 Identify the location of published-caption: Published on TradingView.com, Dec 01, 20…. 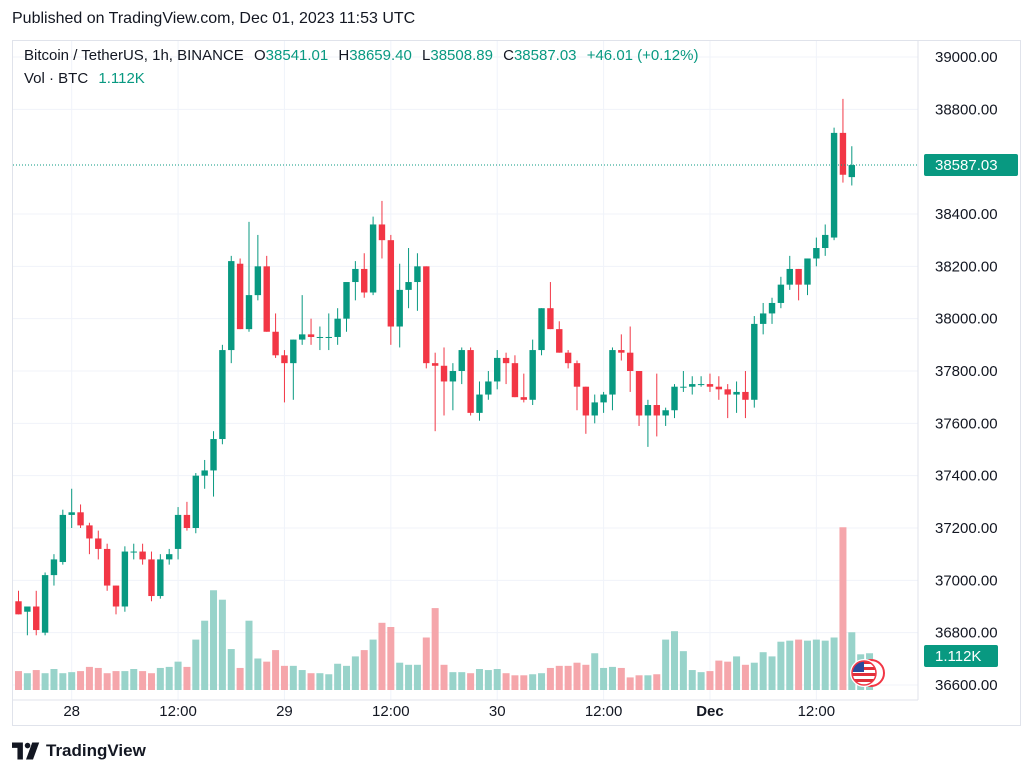
(214, 18).